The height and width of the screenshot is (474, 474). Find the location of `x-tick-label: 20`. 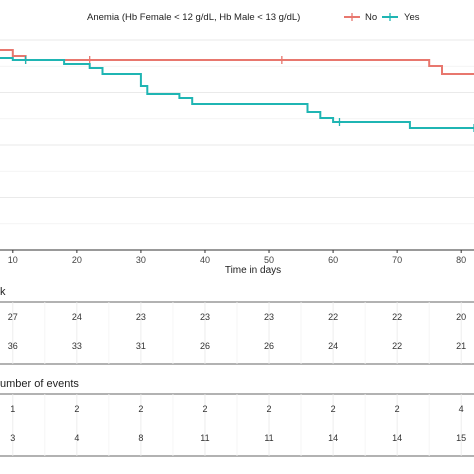

x-tick-label: 20 is located at coordinates (77, 260).